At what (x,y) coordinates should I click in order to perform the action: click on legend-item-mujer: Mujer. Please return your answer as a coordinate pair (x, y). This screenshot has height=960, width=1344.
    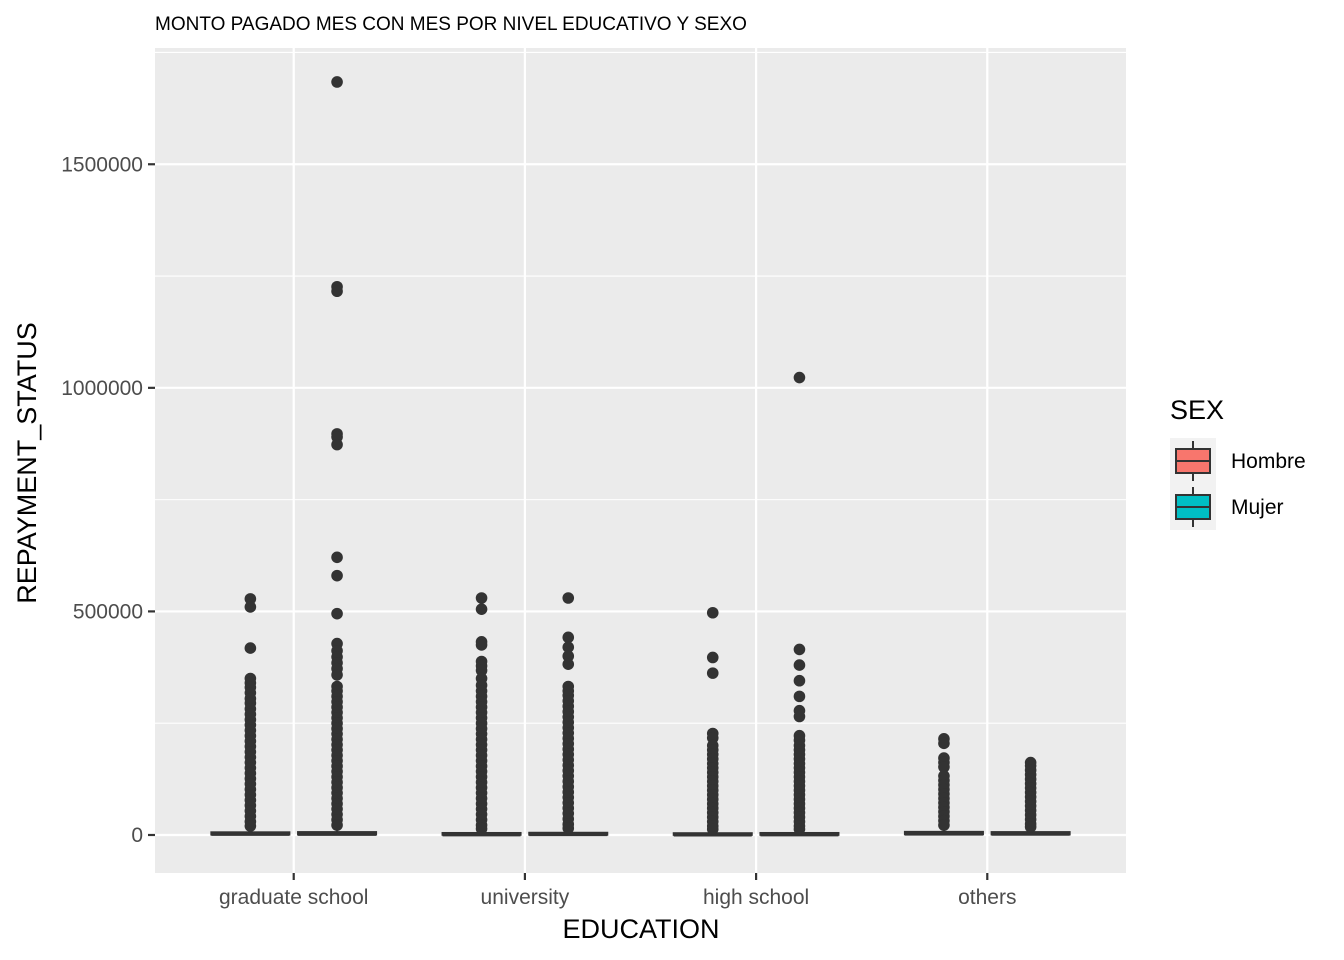
    Looking at the image, I should click on (1227, 507).